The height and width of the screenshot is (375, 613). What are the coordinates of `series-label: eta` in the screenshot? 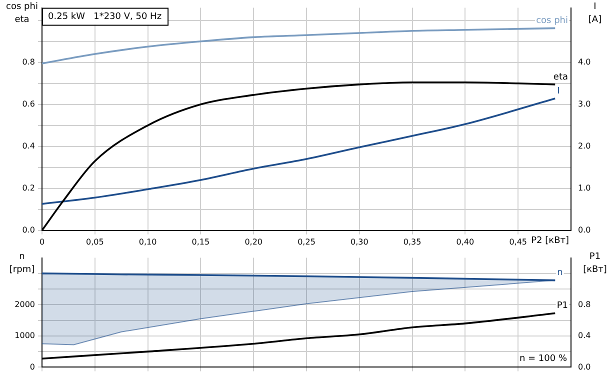 It's located at (560, 77).